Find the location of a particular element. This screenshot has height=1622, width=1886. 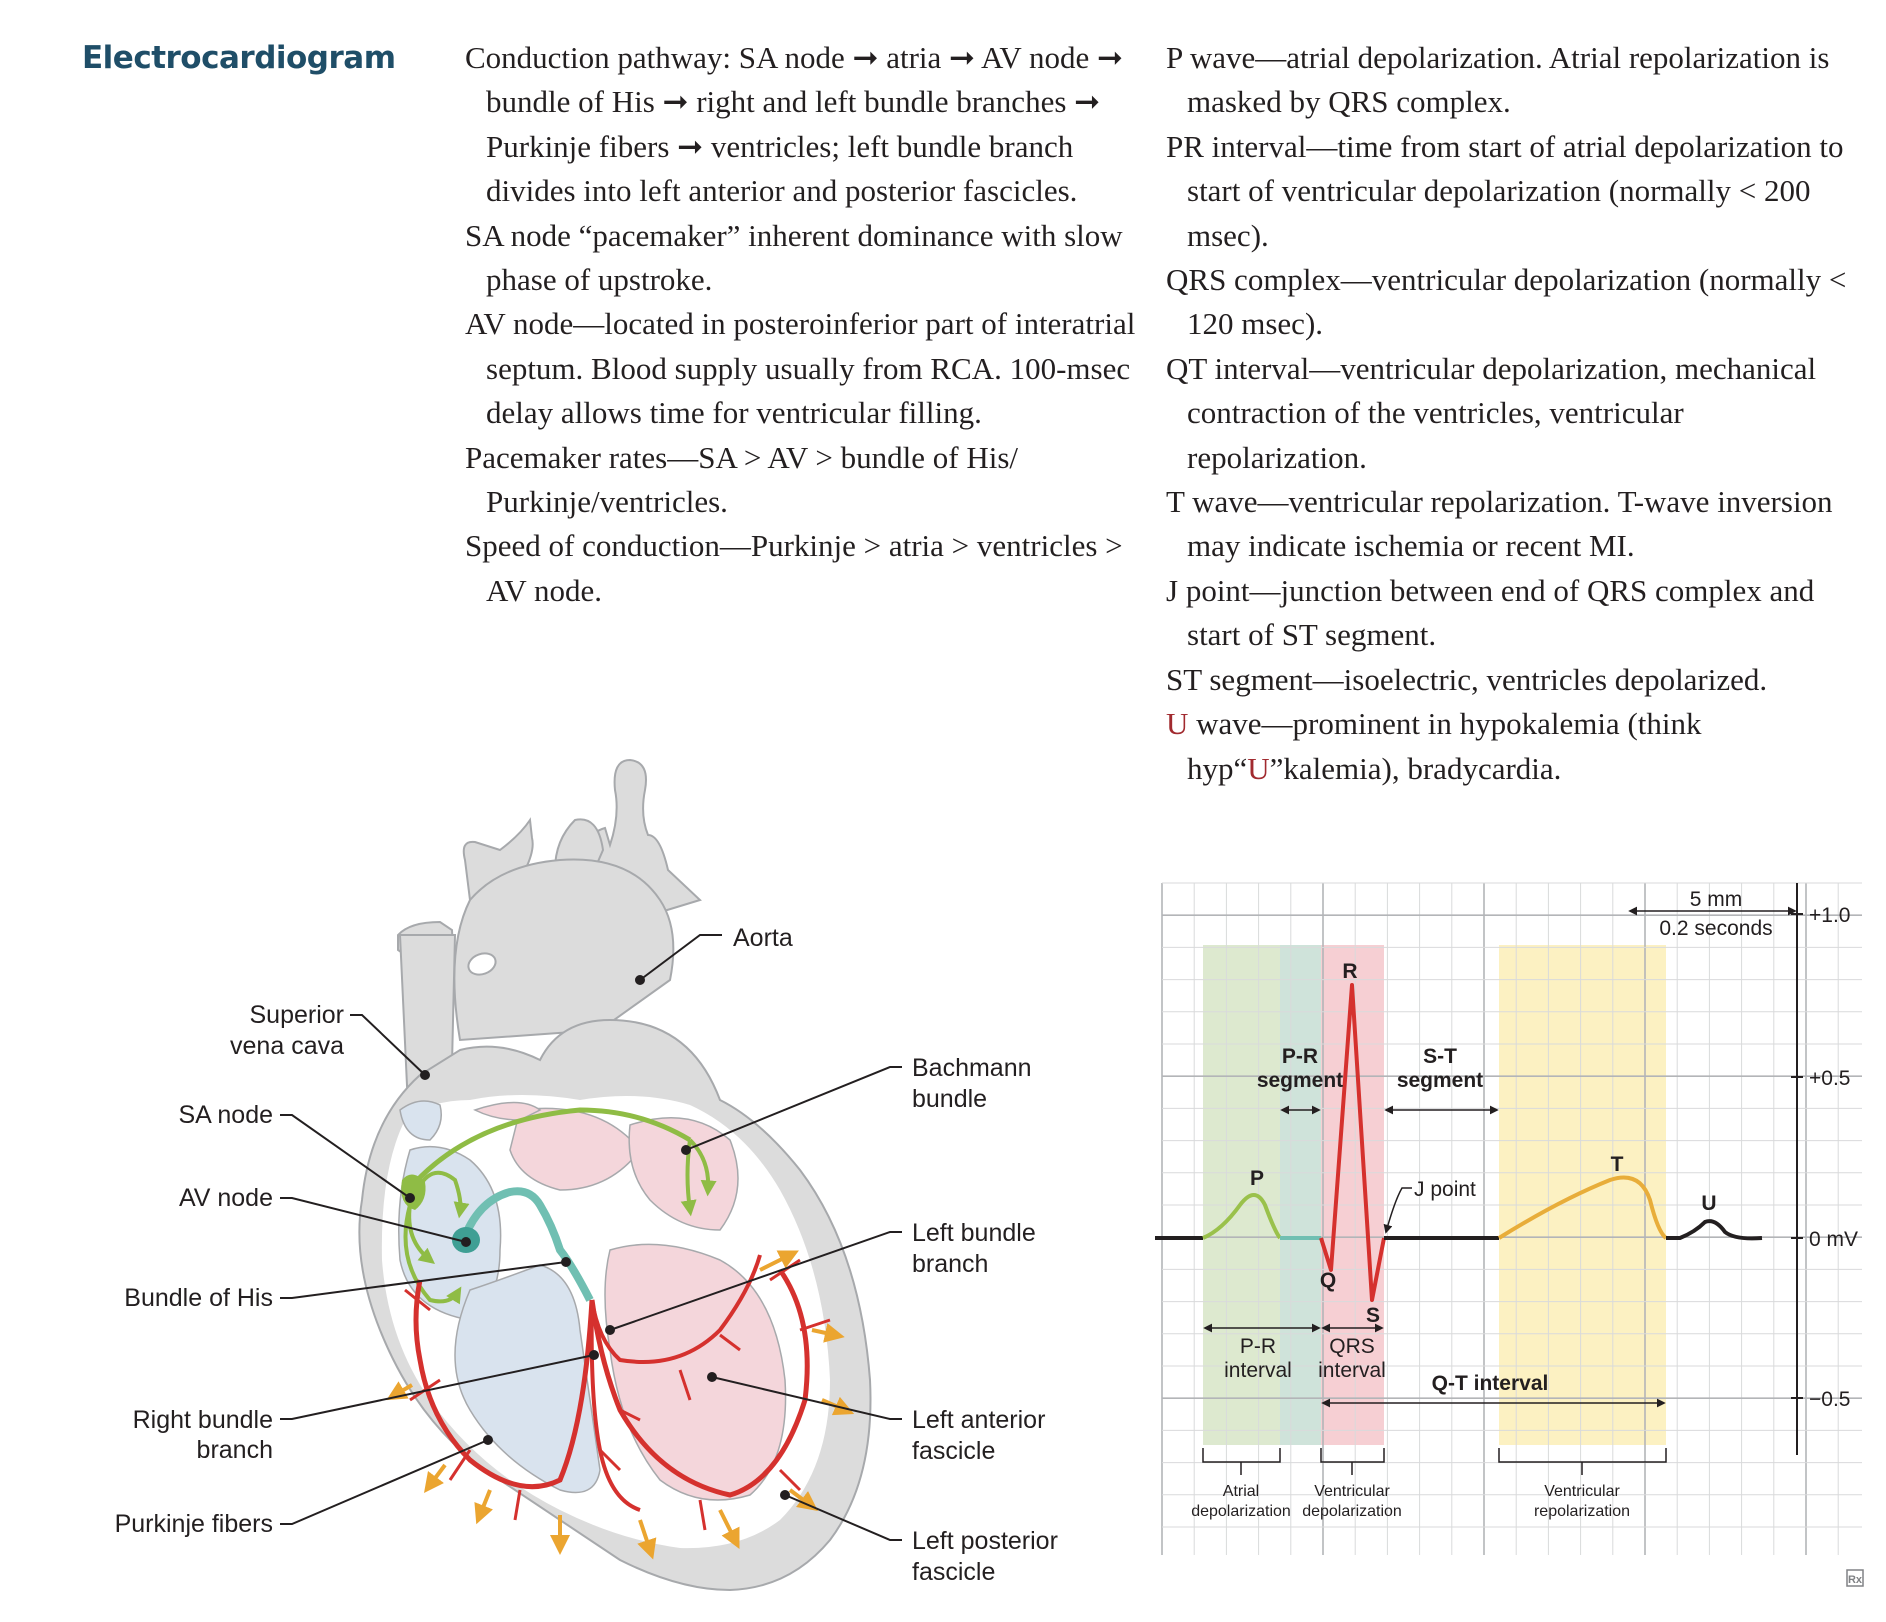

label-u: U is located at coordinates (1708, 1203).